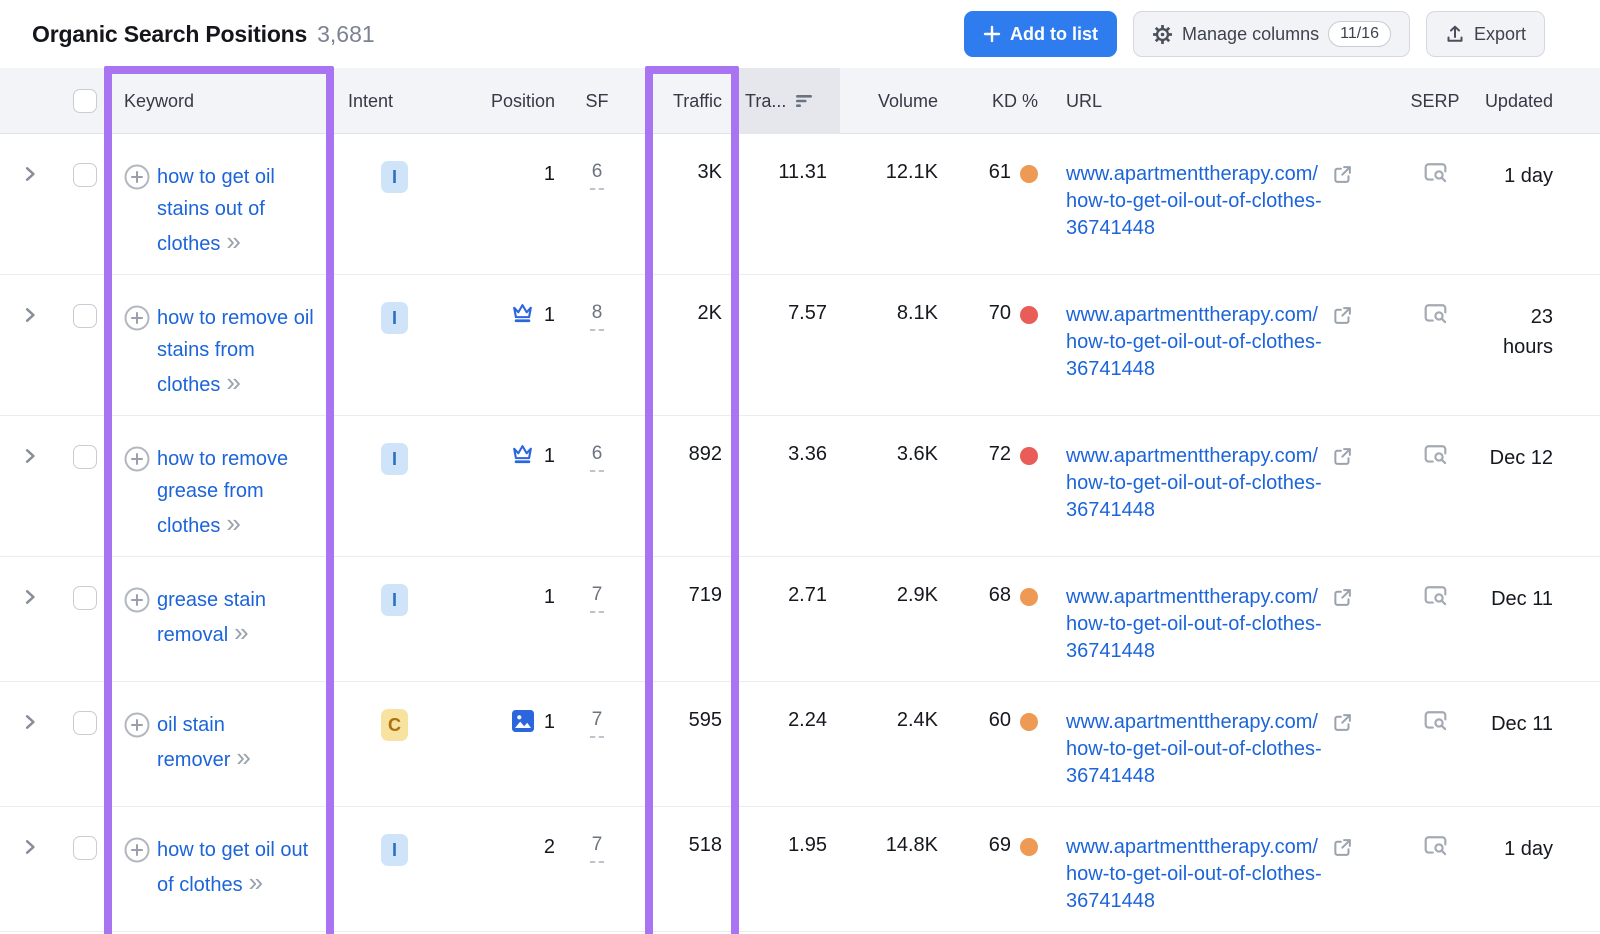 The image size is (1600, 934). I want to click on serp-features-cell: 7, so click(597, 835).